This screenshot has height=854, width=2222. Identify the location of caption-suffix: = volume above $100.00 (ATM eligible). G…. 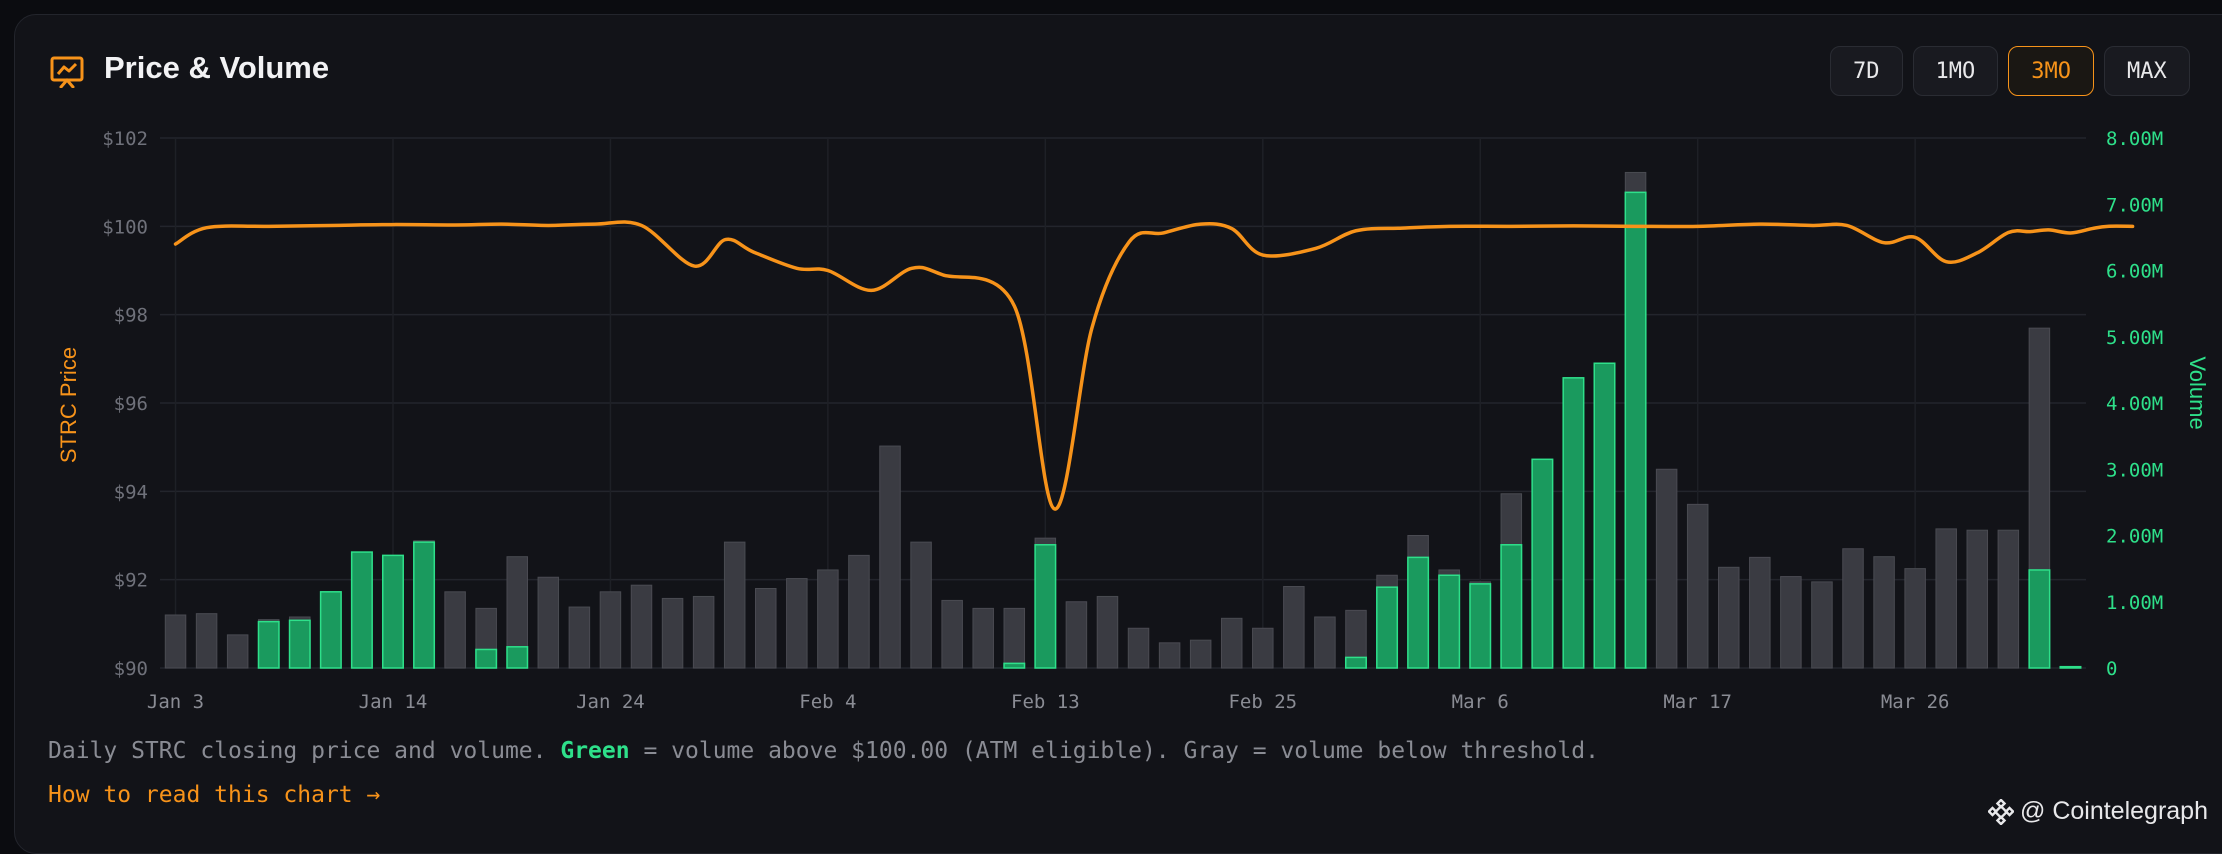
(1114, 751).